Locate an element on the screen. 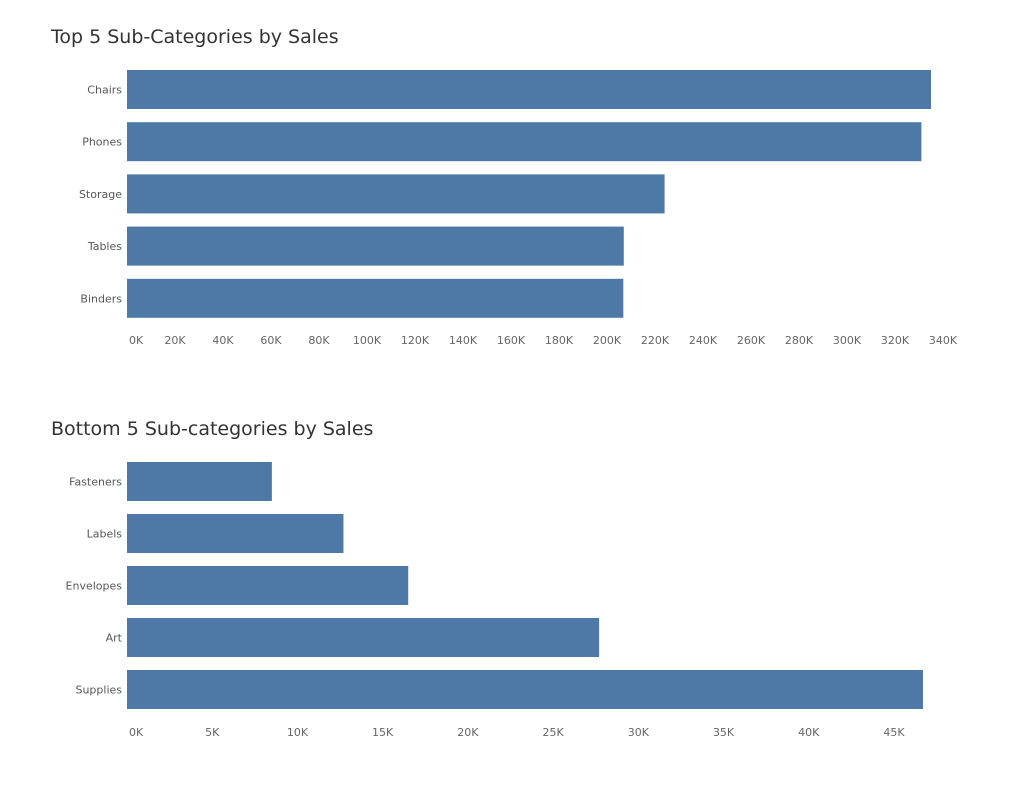 The image size is (1016, 796). category-label: Phones is located at coordinates (102, 142).